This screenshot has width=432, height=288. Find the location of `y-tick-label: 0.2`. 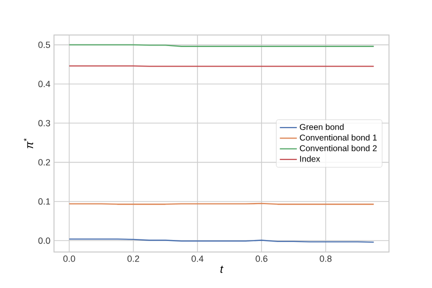

y-tick-label: 0.2 is located at coordinates (44, 162).